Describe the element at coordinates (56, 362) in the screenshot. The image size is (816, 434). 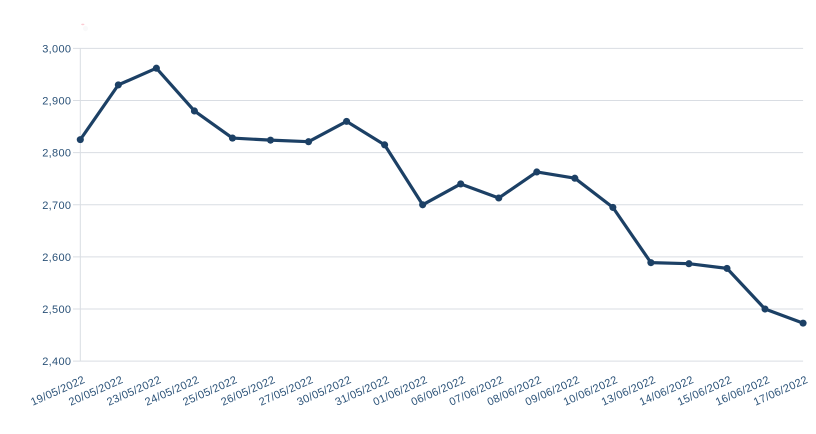
I see `svg-text: 2,400` at that location.